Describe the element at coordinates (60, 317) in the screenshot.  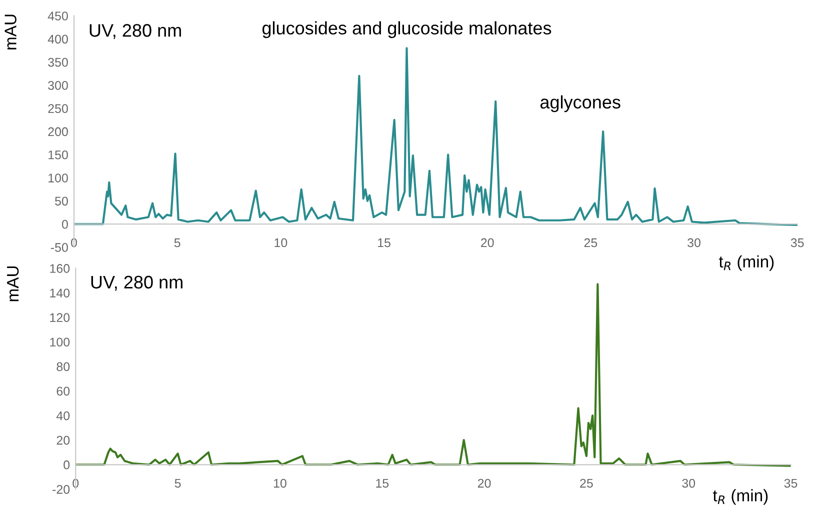
I see `y-tick-label: 120` at that location.